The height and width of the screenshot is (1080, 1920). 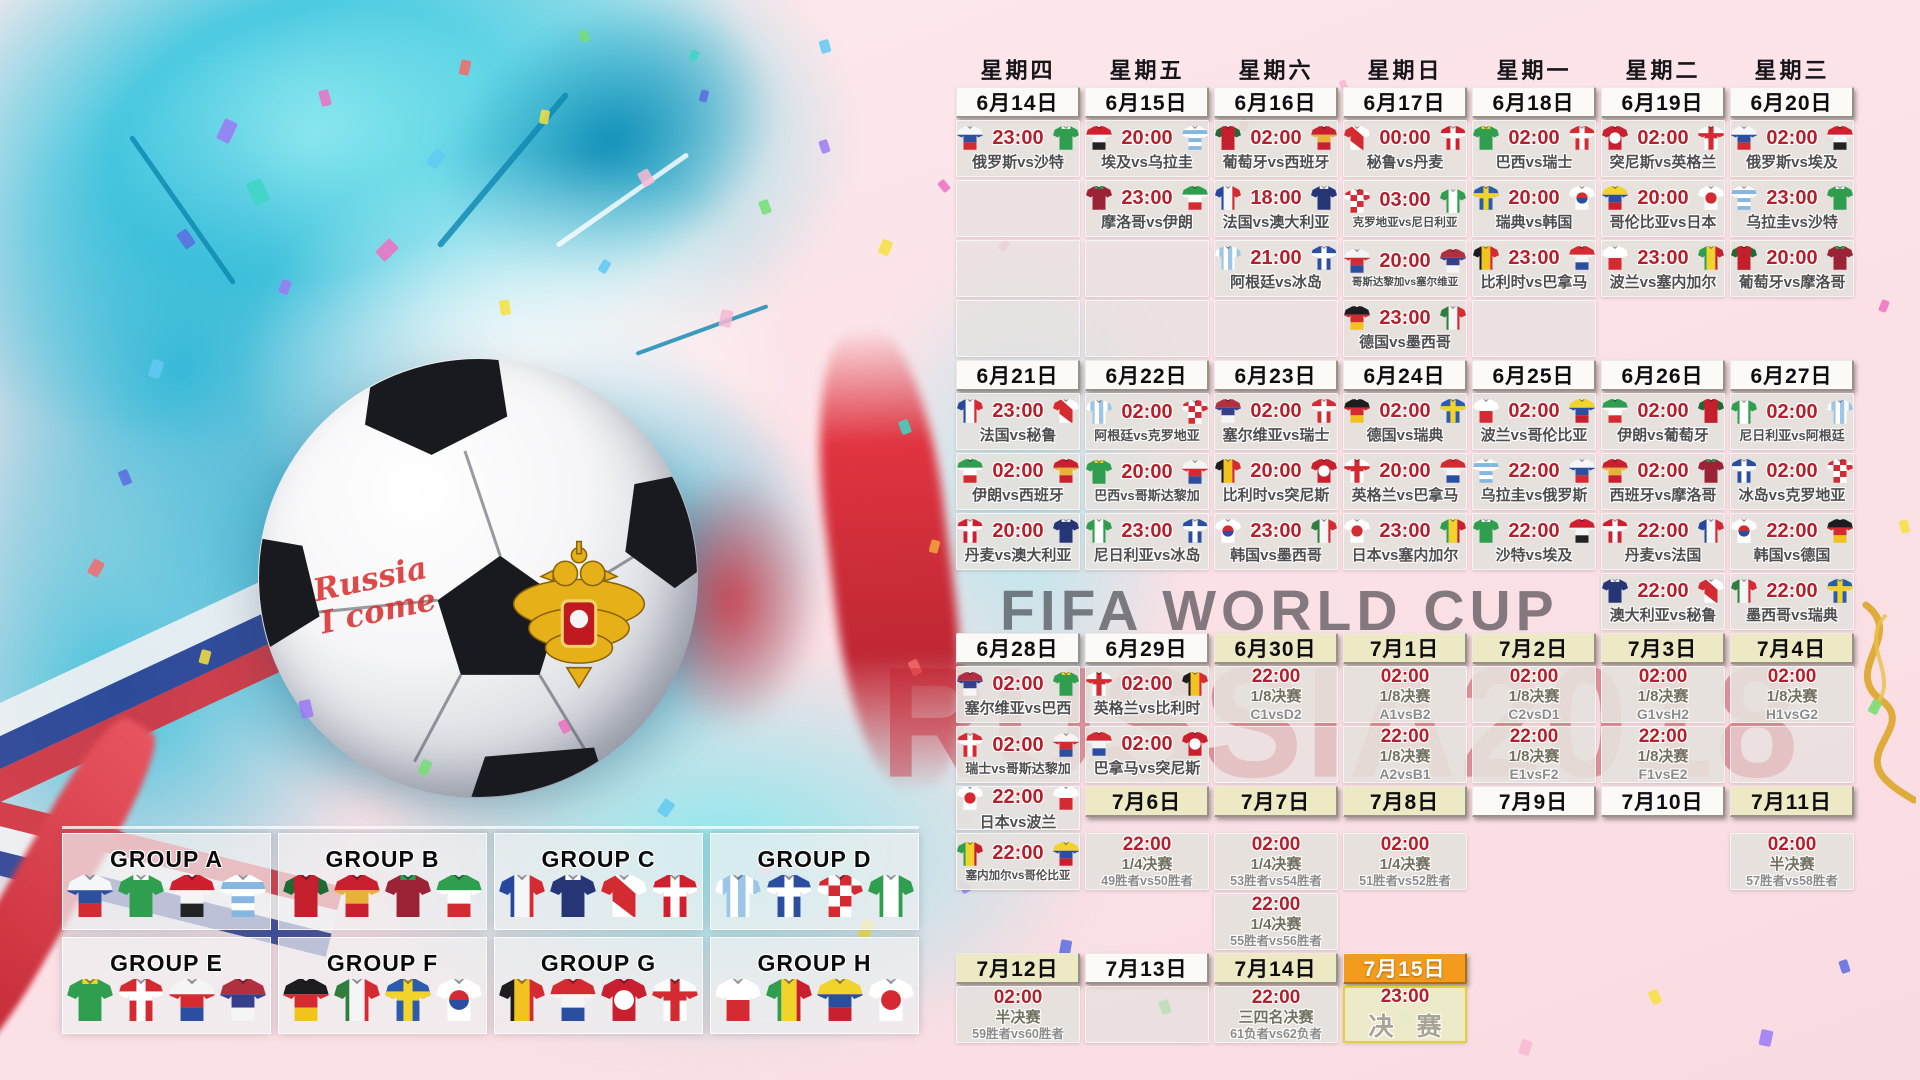 What do you see at coordinates (1276, 968) in the screenshot?
I see `date-header: 7月14日` at bounding box center [1276, 968].